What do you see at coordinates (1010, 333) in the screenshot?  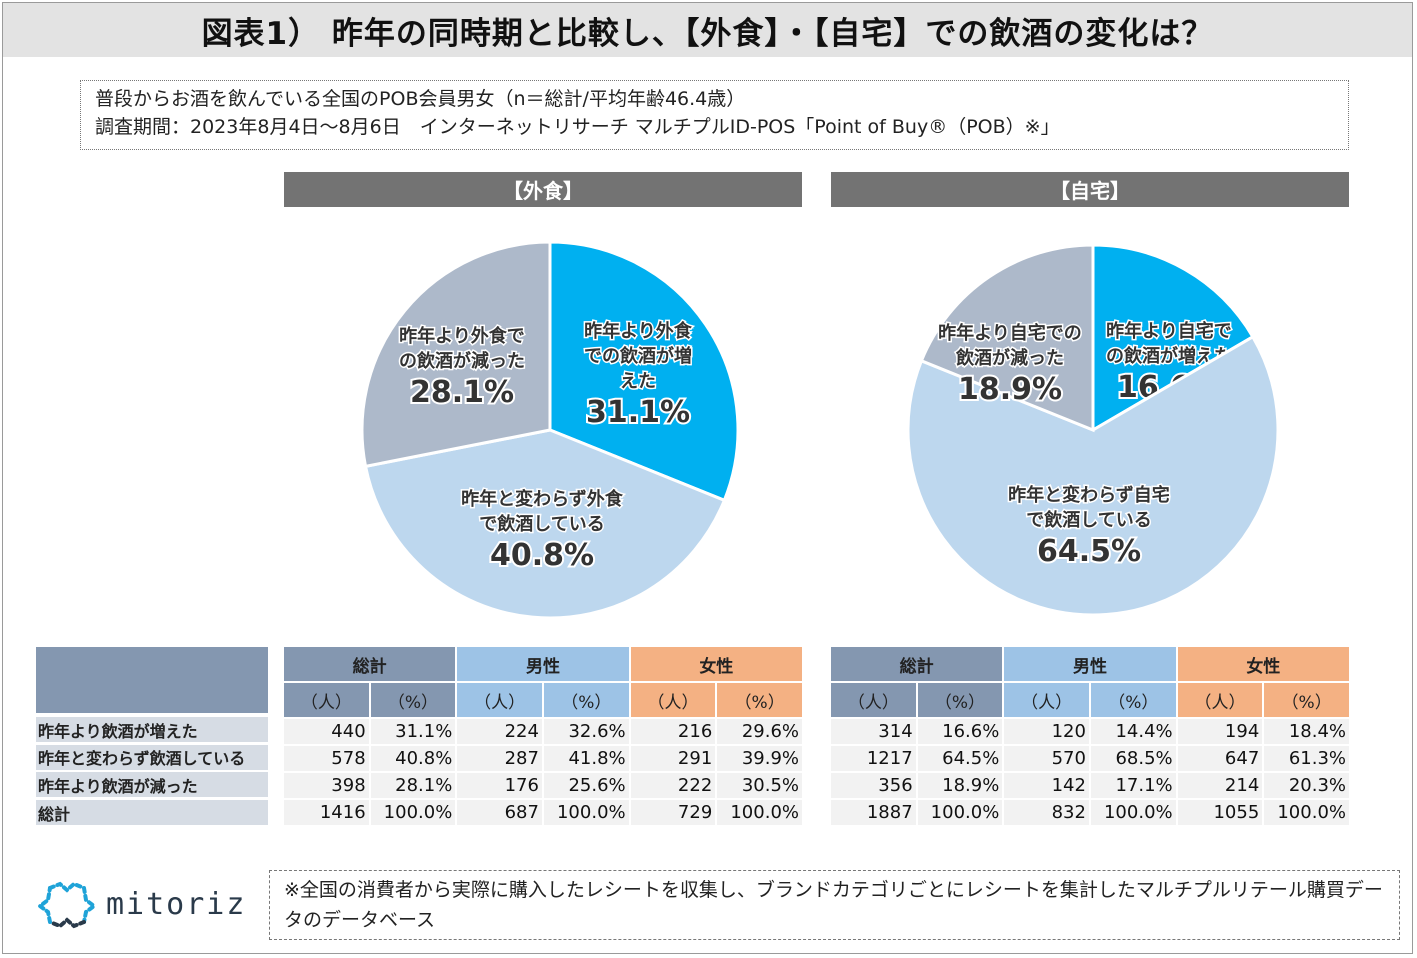 I see `pie-label-line: 昨年より自宅での` at bounding box center [1010, 333].